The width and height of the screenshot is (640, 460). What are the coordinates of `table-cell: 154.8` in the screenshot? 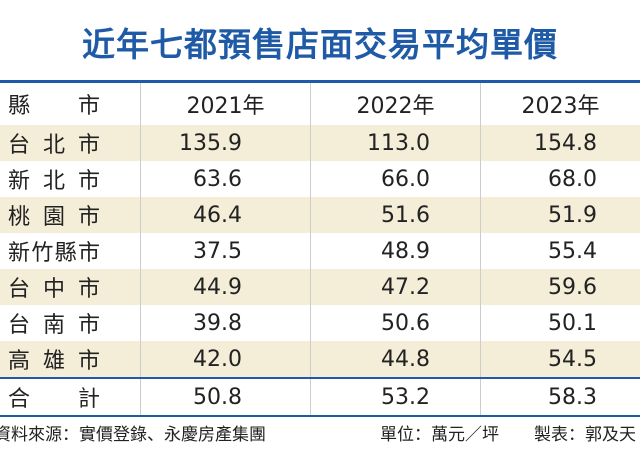 It's located at (560, 143).